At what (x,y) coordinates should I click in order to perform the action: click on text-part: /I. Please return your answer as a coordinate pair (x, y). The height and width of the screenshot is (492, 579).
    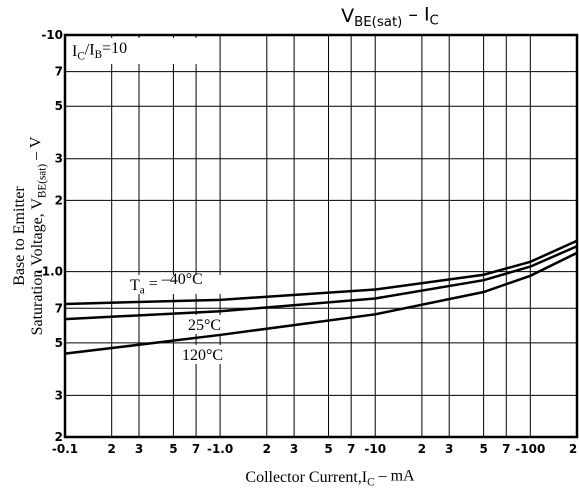
    Looking at the image, I should click on (90, 50).